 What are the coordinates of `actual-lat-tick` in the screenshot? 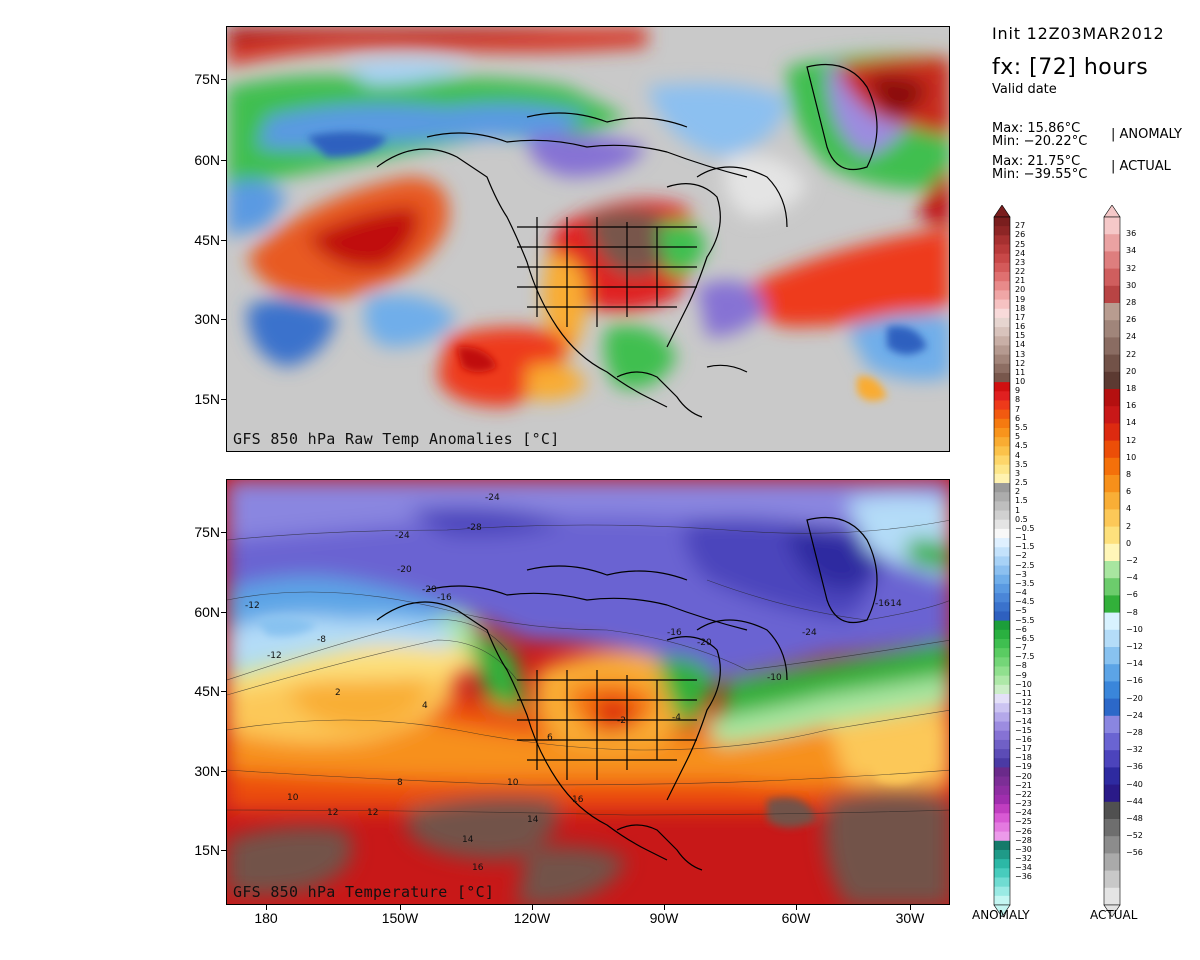 It's located at (224, 532).